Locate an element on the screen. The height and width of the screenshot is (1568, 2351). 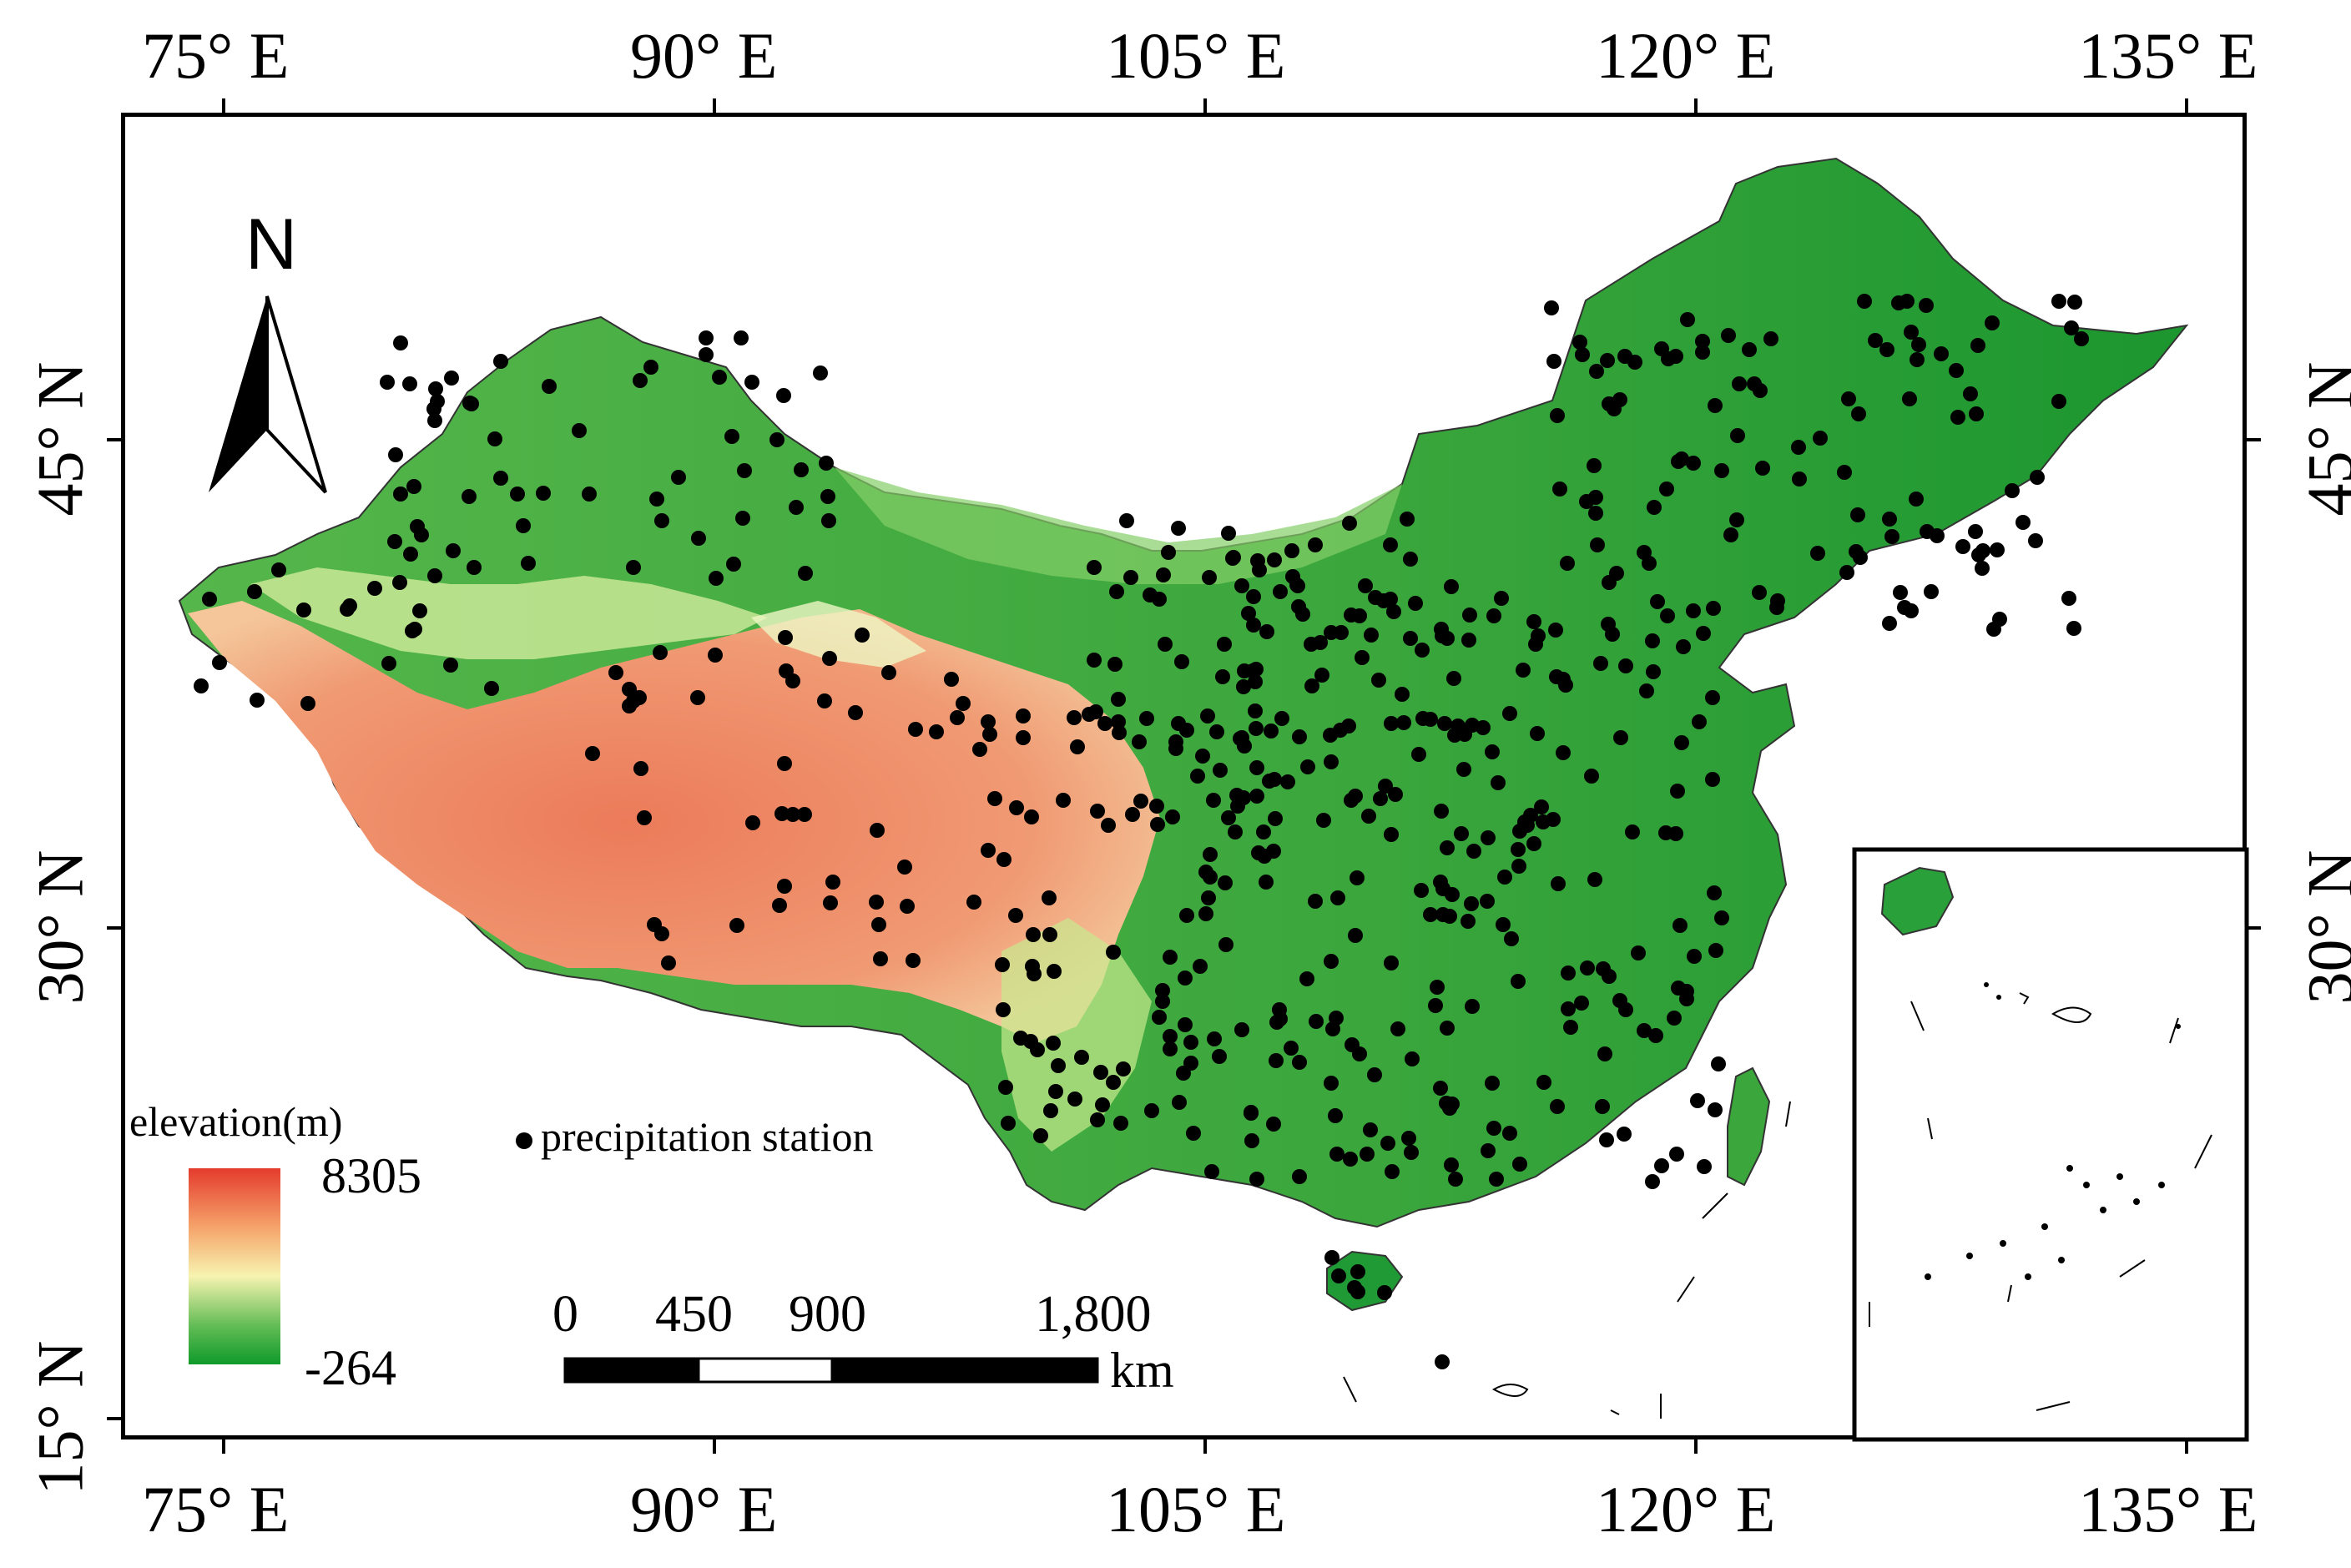
top-lon-label-135: 135° E is located at coordinates (2168, 55).